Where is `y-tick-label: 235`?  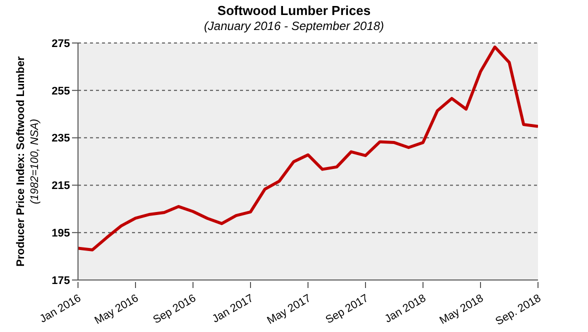
y-tick-label: 235 is located at coordinates (61, 138).